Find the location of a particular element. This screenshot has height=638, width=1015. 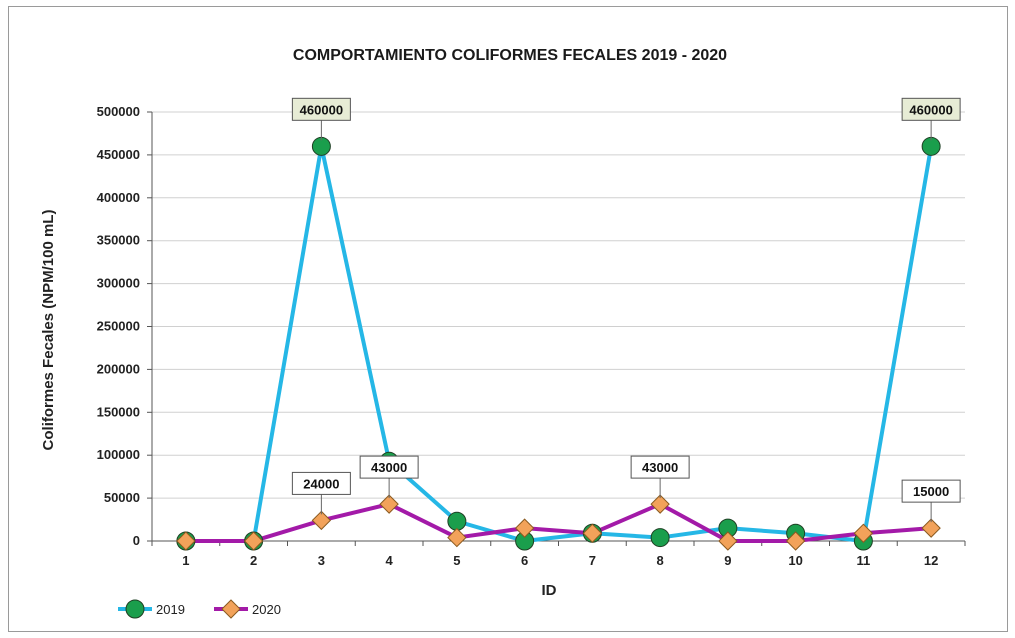

y-tick-label: 150000 is located at coordinates (118, 411).